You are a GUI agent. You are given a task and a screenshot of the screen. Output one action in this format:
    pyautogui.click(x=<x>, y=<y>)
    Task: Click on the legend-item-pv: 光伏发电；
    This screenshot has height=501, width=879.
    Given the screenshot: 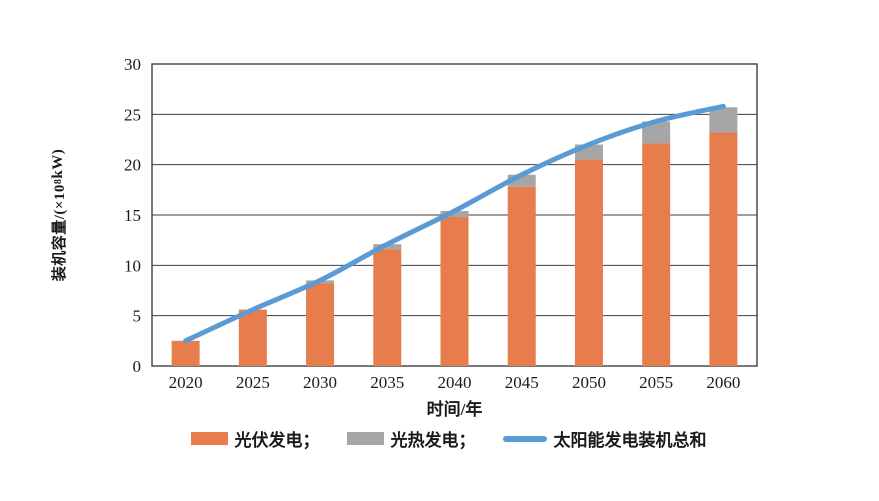 What is the action you would take?
    pyautogui.click(x=255, y=438)
    